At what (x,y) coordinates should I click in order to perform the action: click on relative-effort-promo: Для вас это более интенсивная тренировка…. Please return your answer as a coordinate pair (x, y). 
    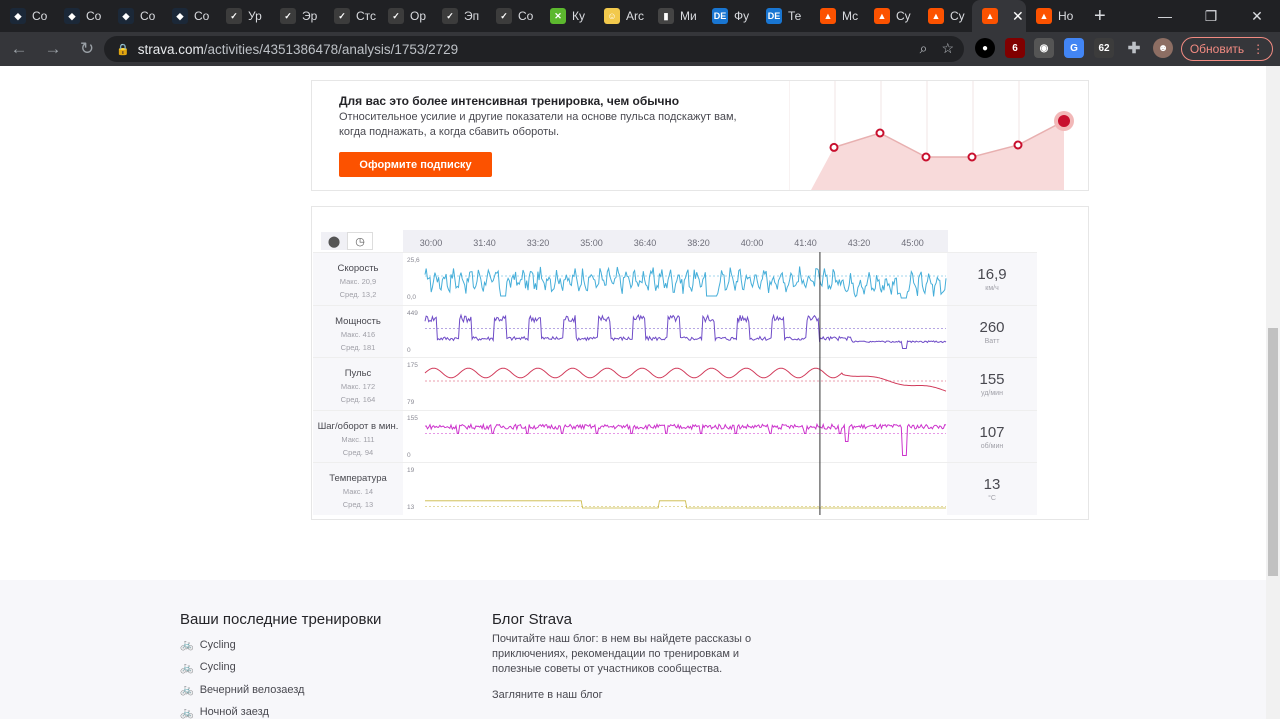
    Looking at the image, I should click on (700, 135).